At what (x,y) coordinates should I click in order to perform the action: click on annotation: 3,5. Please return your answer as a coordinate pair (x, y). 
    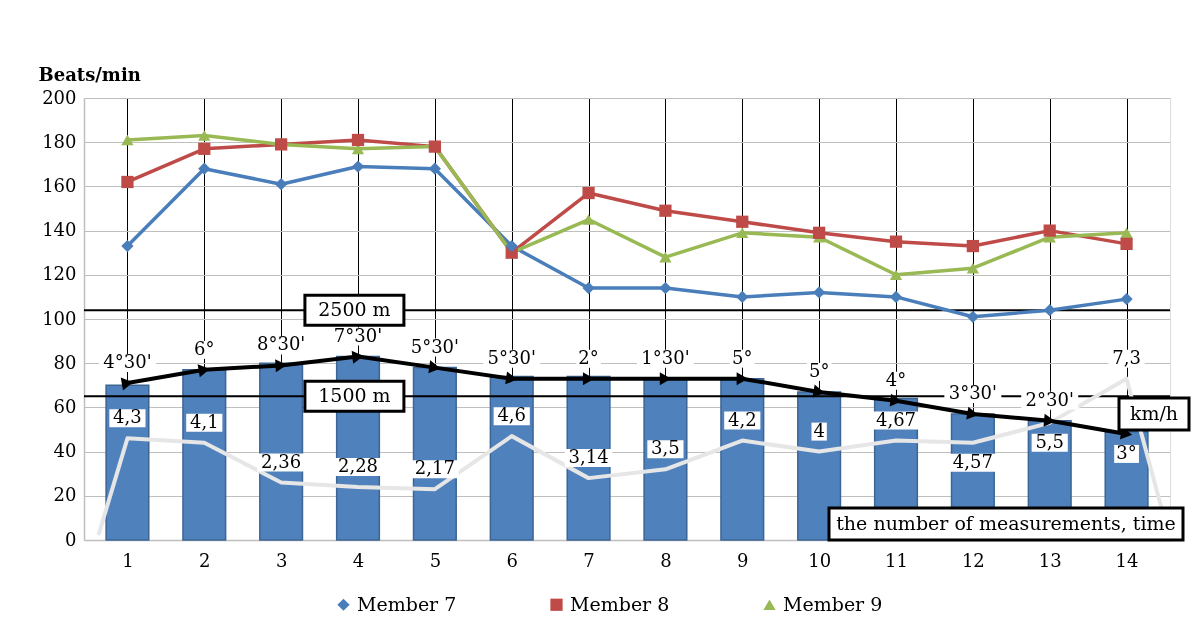
    Looking at the image, I should click on (665, 448).